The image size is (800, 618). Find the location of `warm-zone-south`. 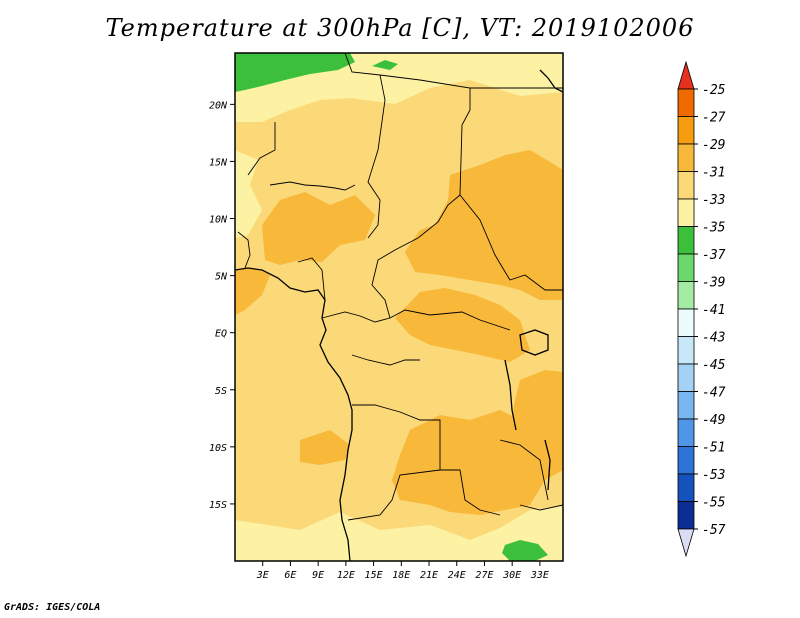

warm-zone-south is located at coordinates (468, 462).